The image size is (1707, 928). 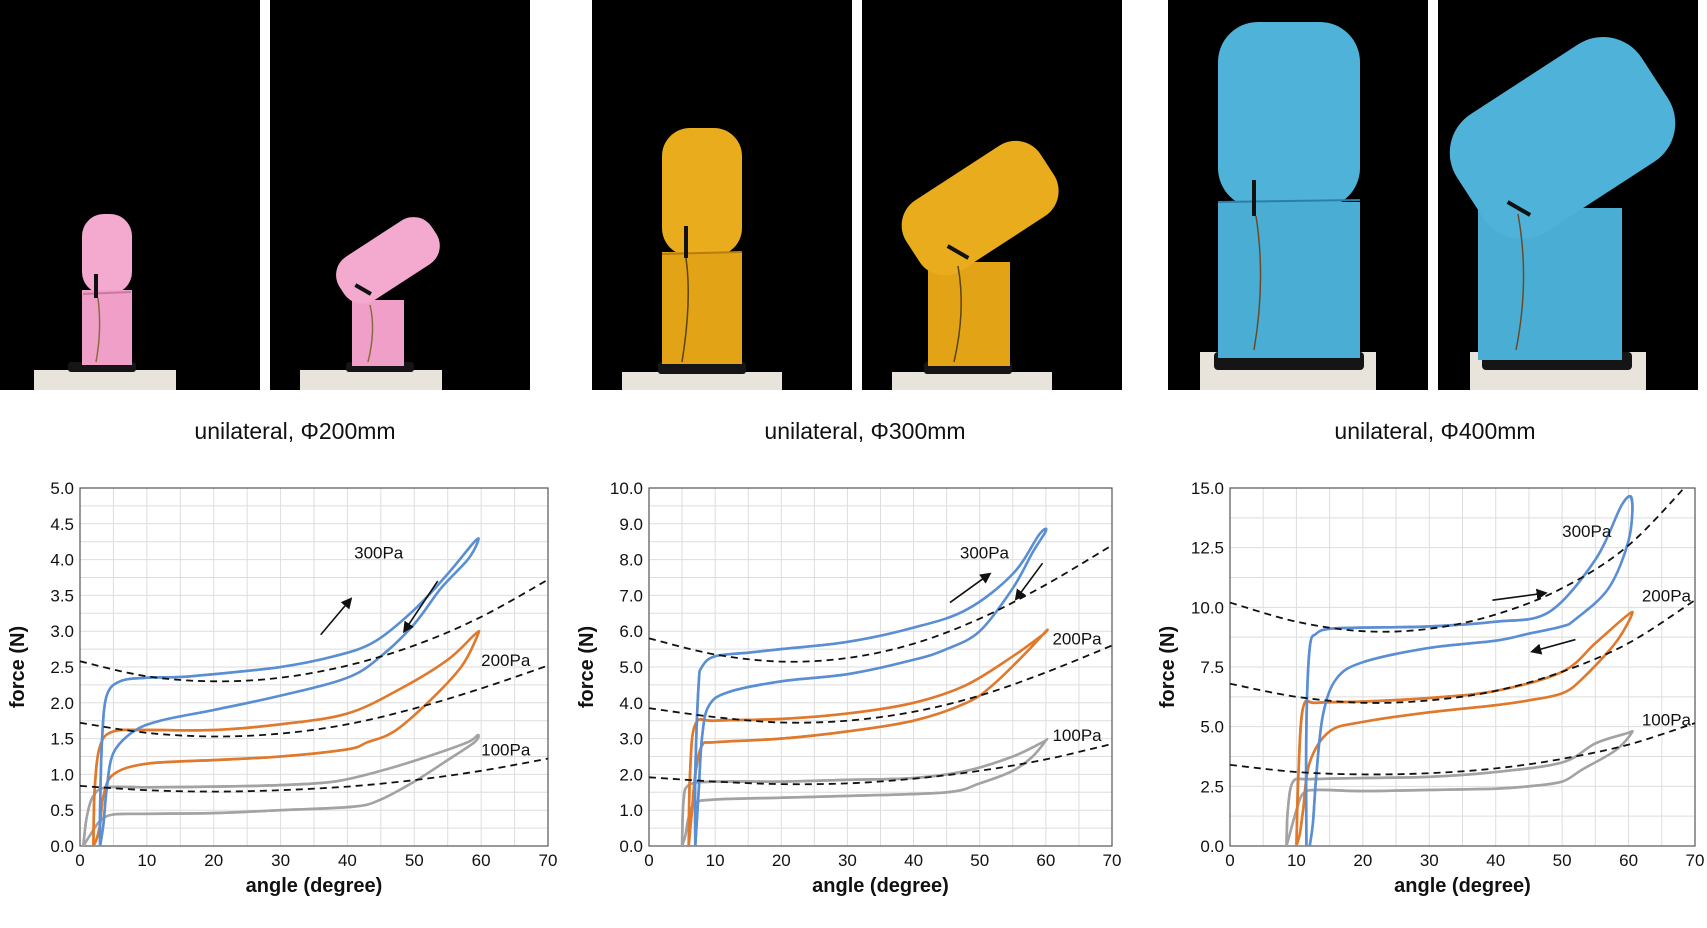 What do you see at coordinates (1288, 206) in the screenshot?
I see `blue-actuator-straight-image` at bounding box center [1288, 206].